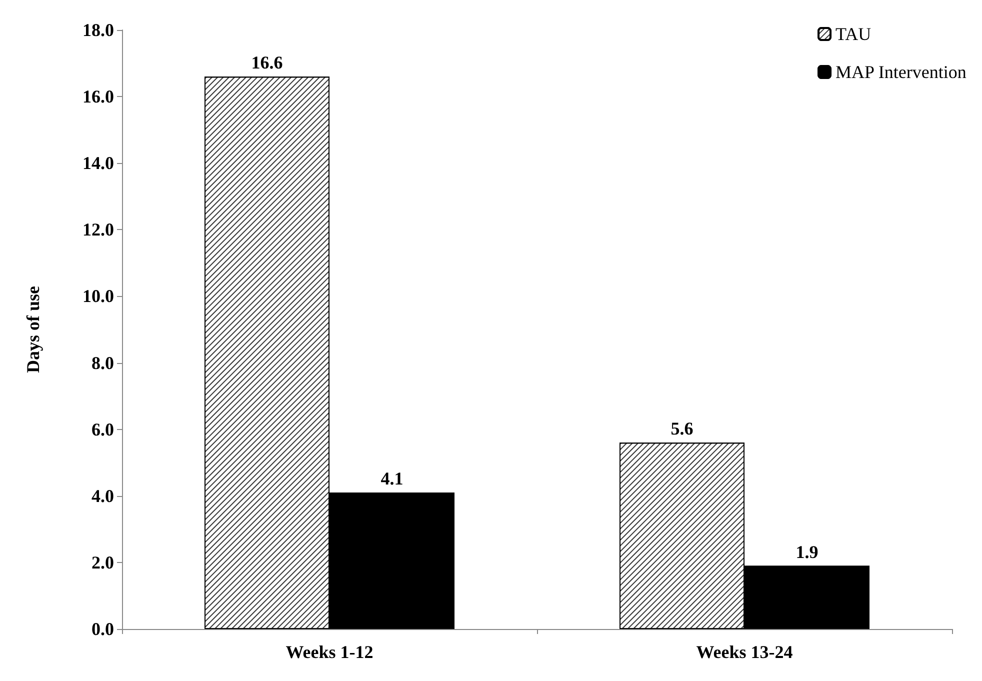 The width and height of the screenshot is (982, 681). I want to click on y-tick-label: 2.0, so click(103, 562).